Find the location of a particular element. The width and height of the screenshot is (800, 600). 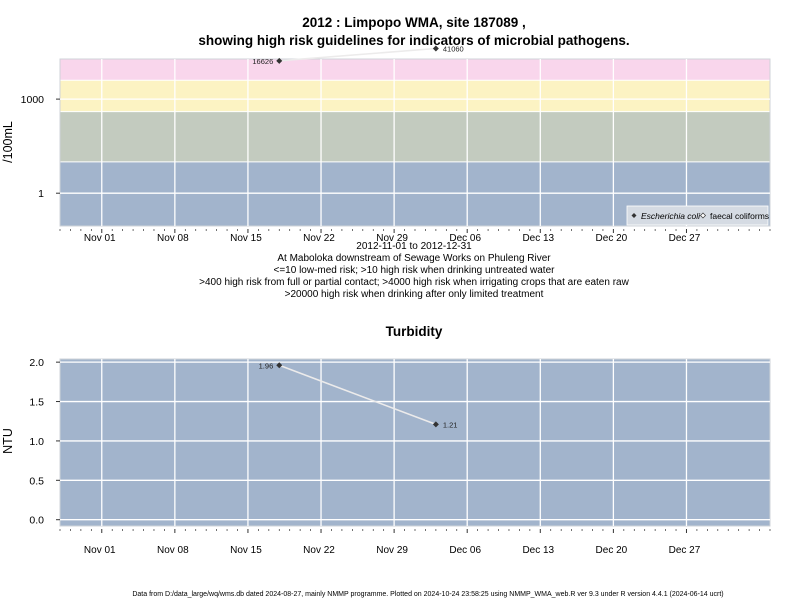

data-label-2: 1.21 is located at coordinates (450, 424).